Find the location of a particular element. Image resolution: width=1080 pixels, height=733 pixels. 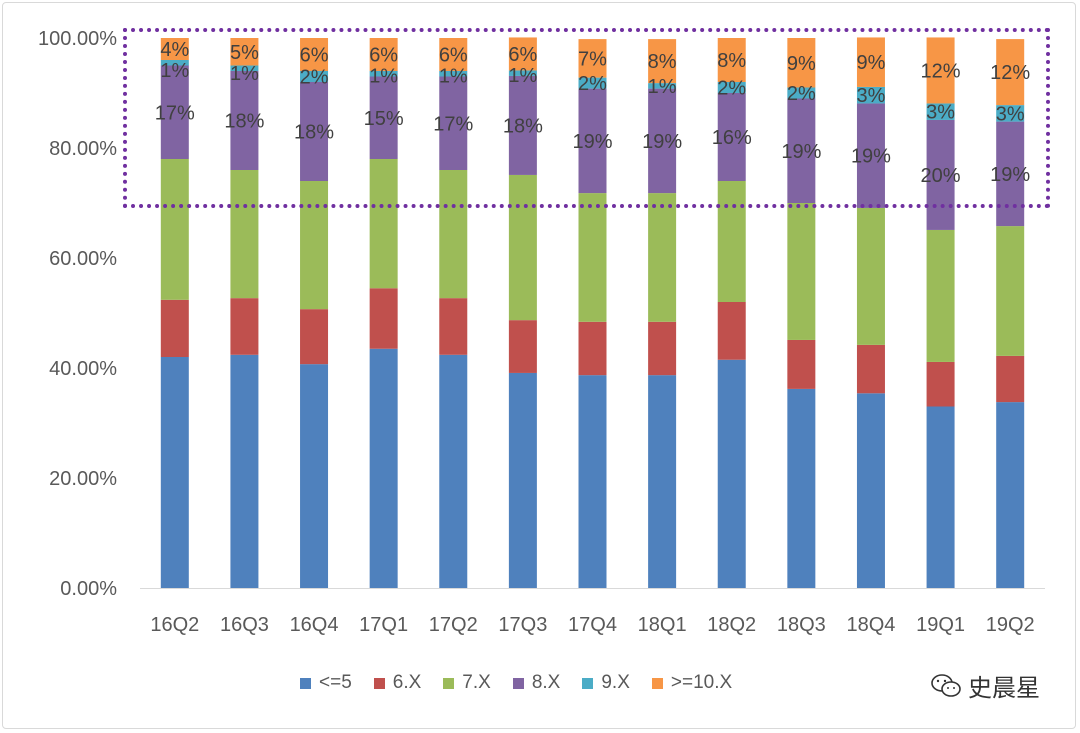

data-label: 20% is located at coordinates (941, 176).